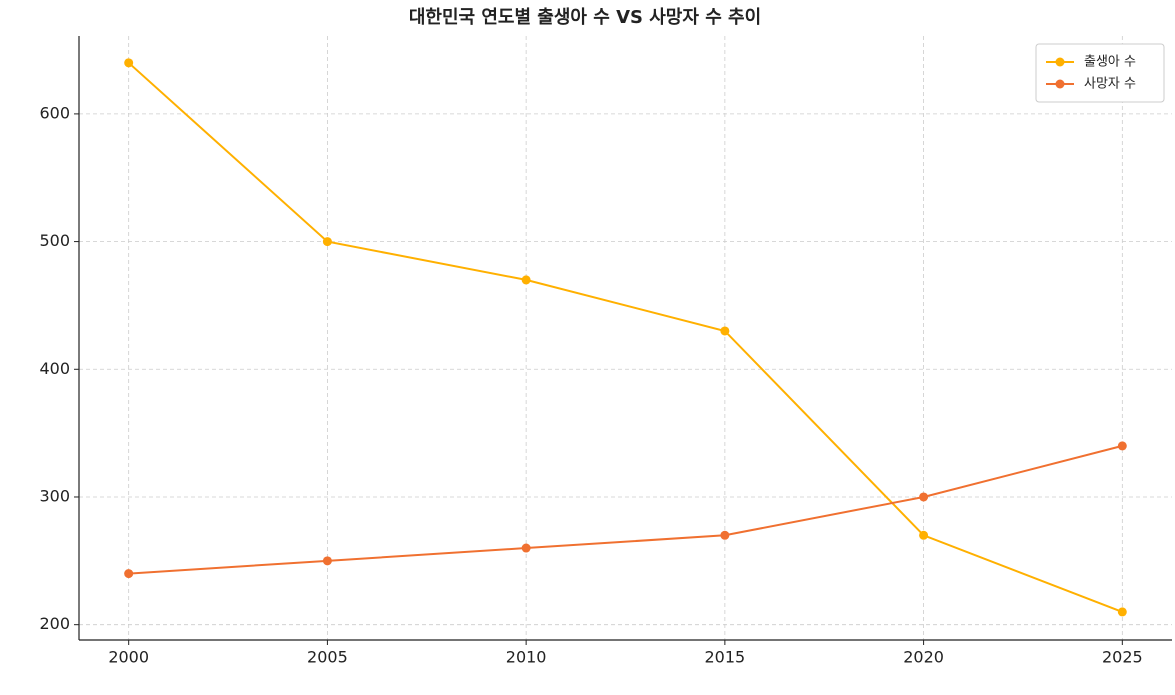  Describe the element at coordinates (54, 368) in the screenshot. I see `y-tick-label: 400` at that location.